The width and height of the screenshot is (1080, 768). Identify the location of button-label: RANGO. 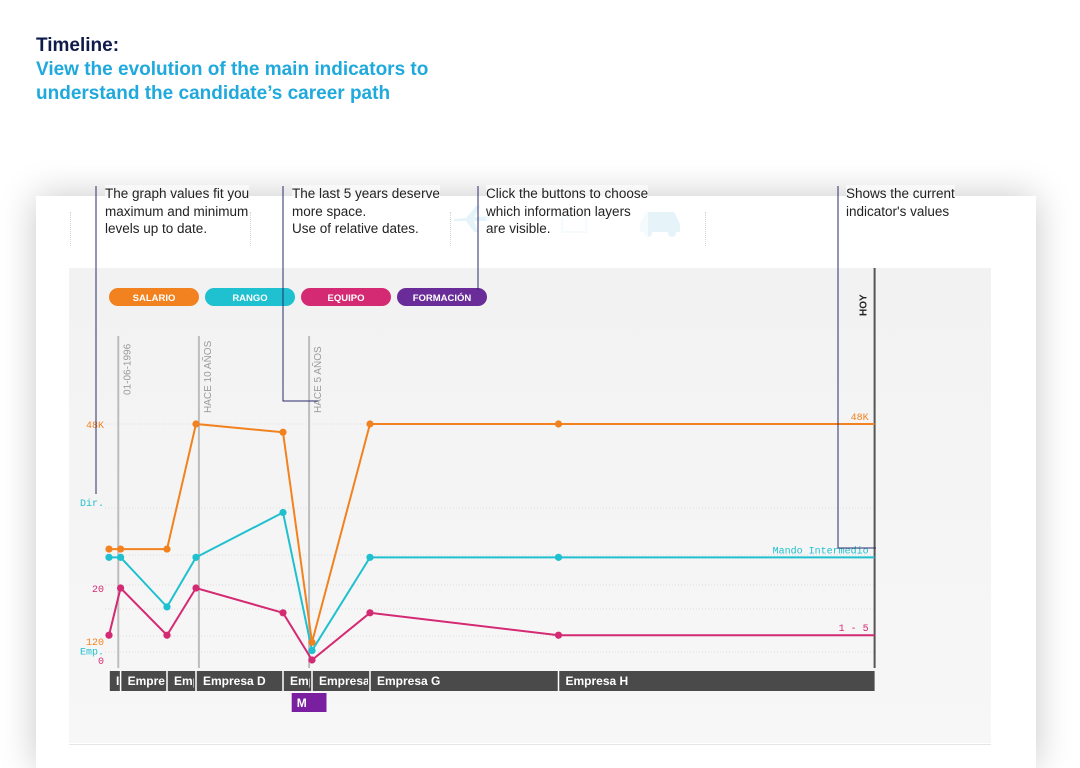
(249, 298).